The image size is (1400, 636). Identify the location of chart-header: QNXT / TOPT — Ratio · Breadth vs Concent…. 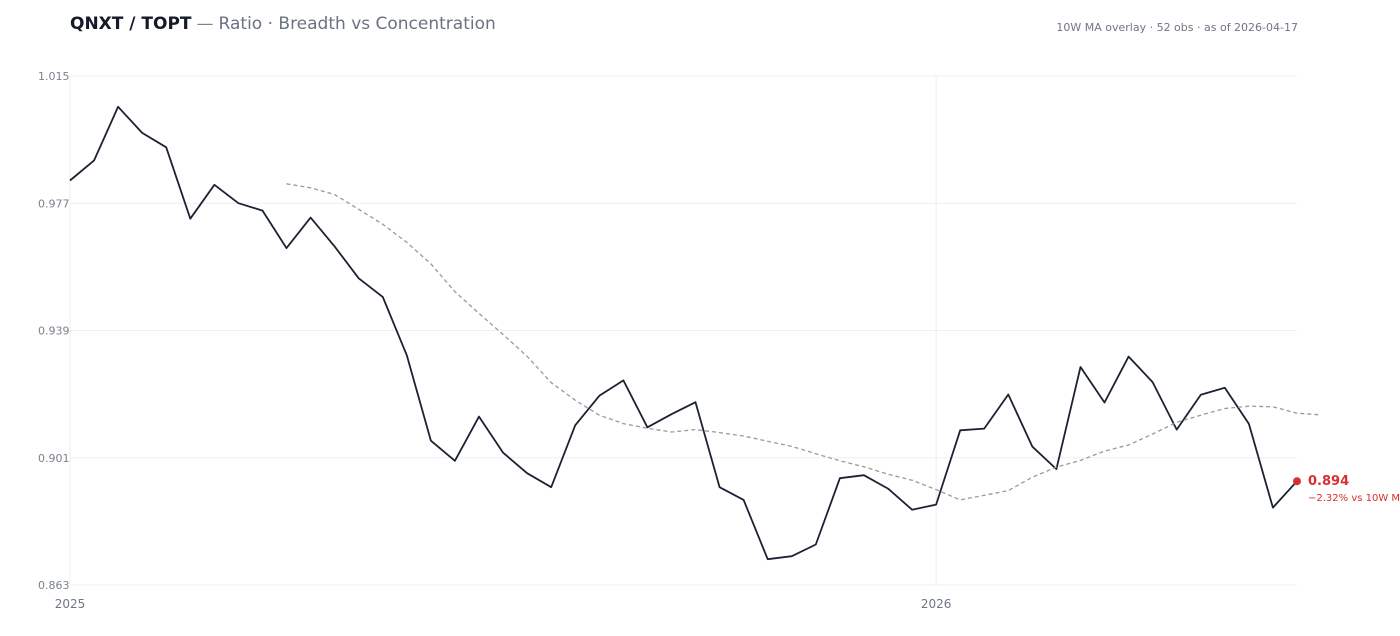
(283, 28).